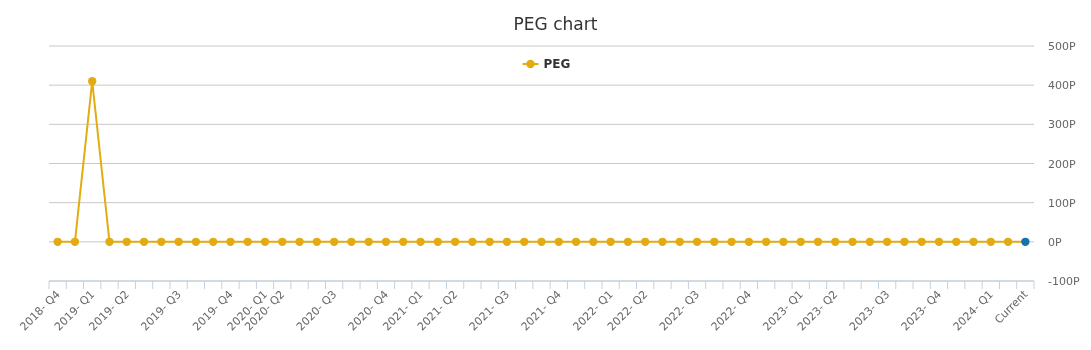 The image size is (1091, 350). I want to click on y-tick-label: 300P, so click(1062, 125).